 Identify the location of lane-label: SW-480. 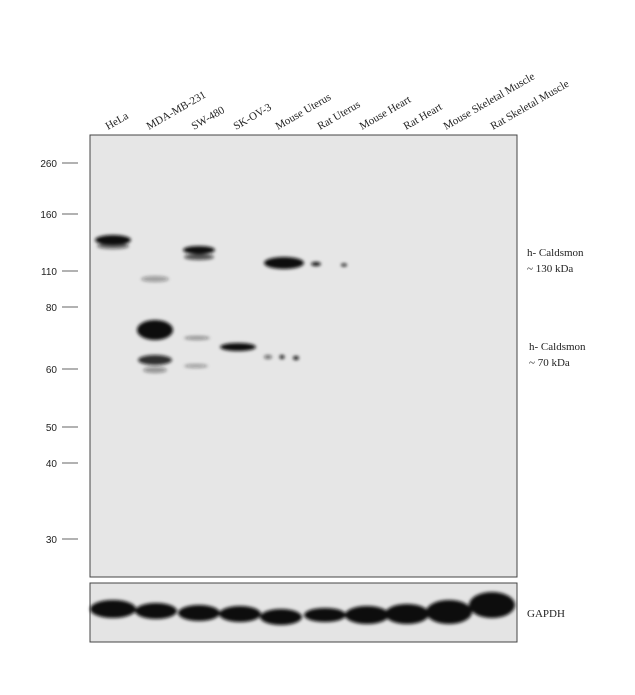
(209, 118).